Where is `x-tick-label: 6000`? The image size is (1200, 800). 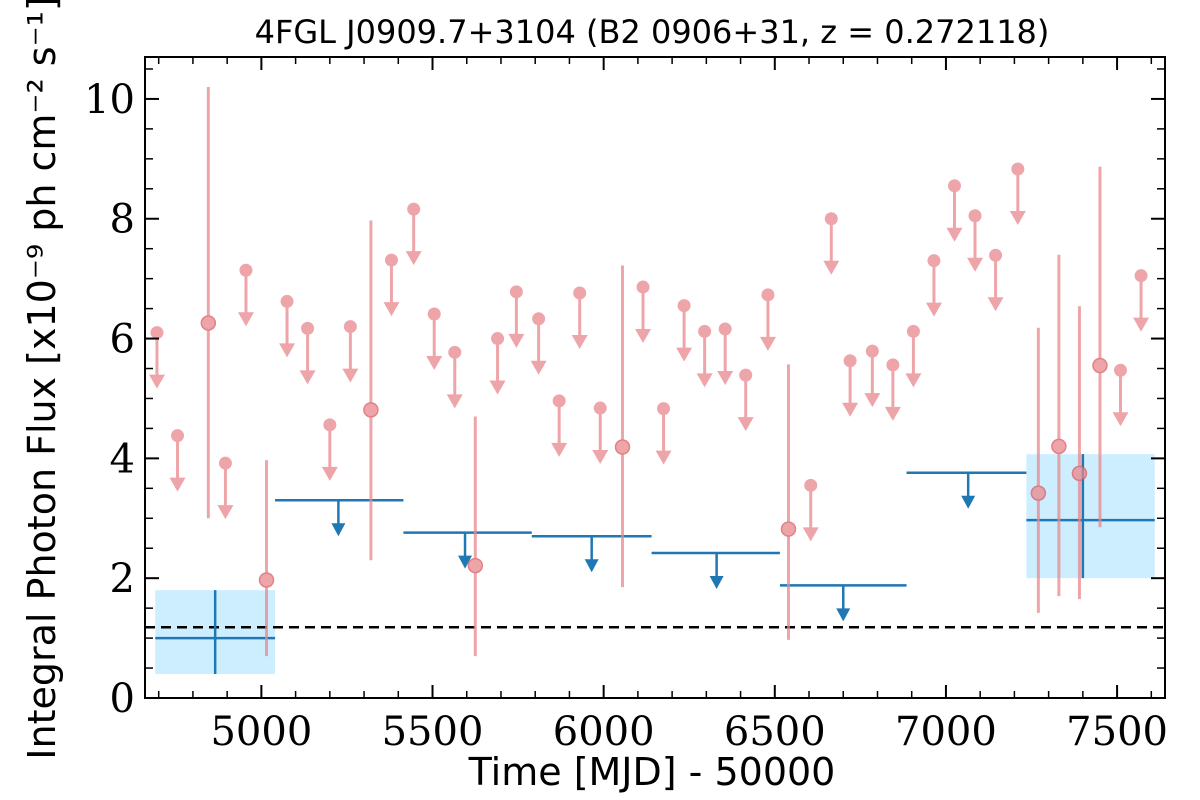 x-tick-label: 6000 is located at coordinates (604, 732).